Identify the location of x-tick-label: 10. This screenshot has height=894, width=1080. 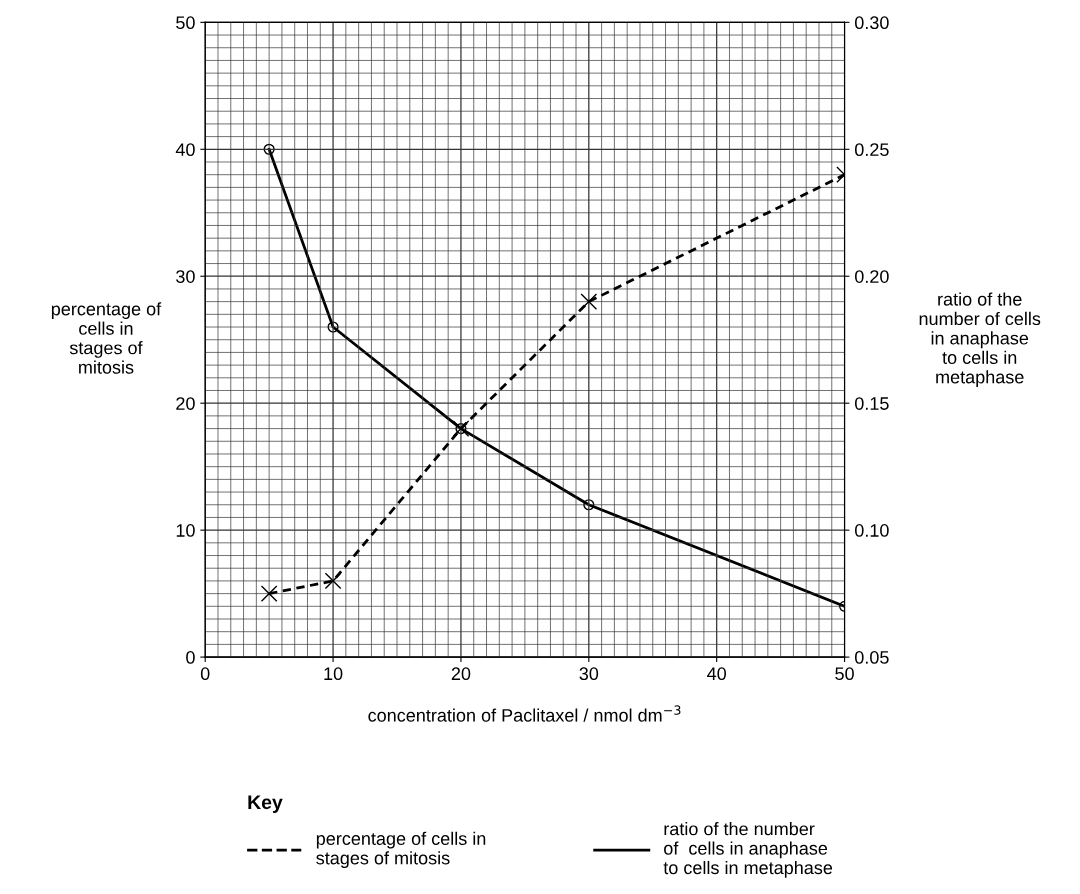
(333, 674).